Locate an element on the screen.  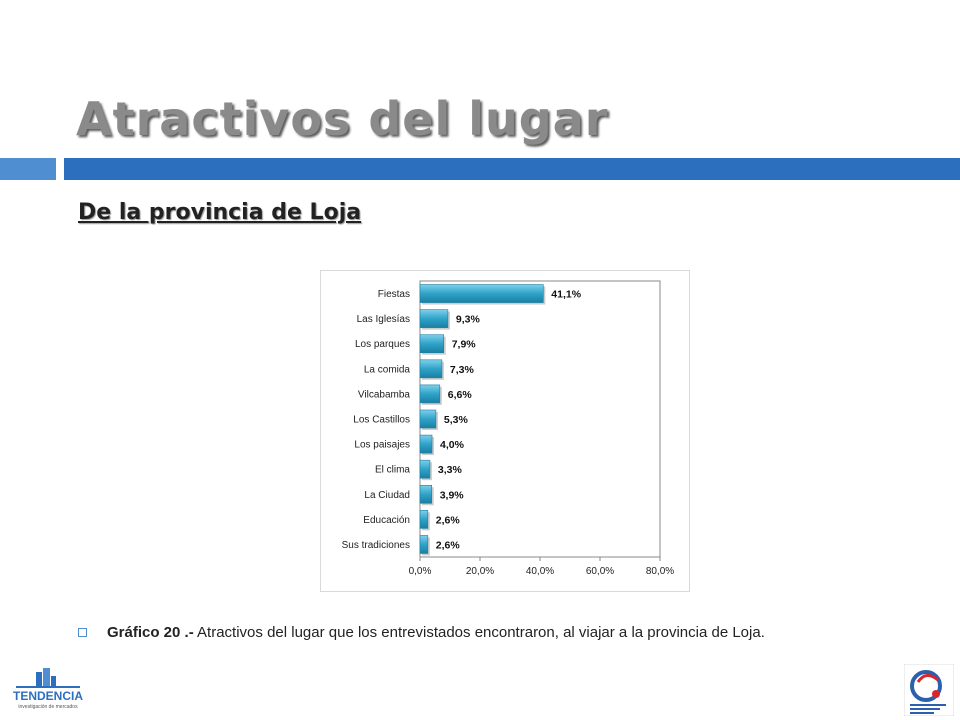
value-label: 9,3% is located at coordinates (468, 320).